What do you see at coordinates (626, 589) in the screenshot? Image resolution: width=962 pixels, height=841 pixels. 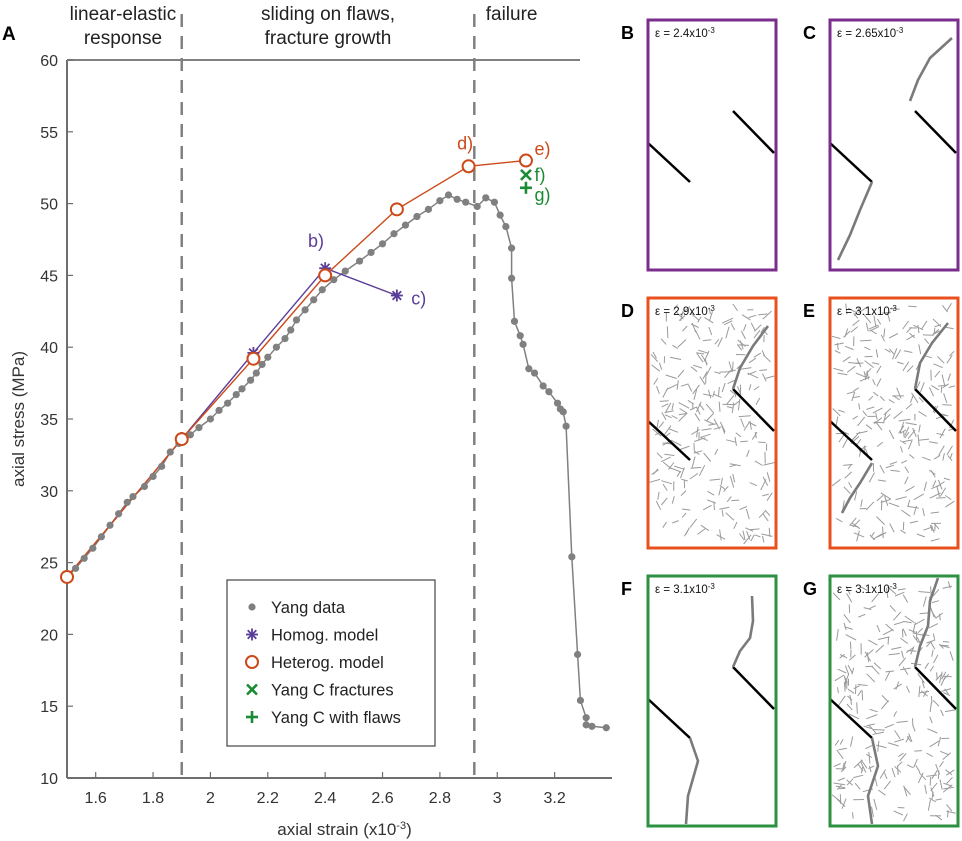 I see `panel-letter: F` at bounding box center [626, 589].